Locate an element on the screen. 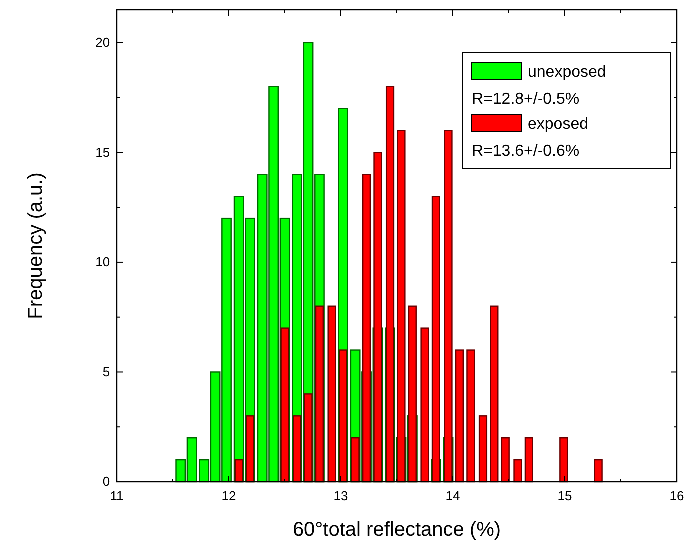  y-tick-label: 0 is located at coordinates (106, 482).